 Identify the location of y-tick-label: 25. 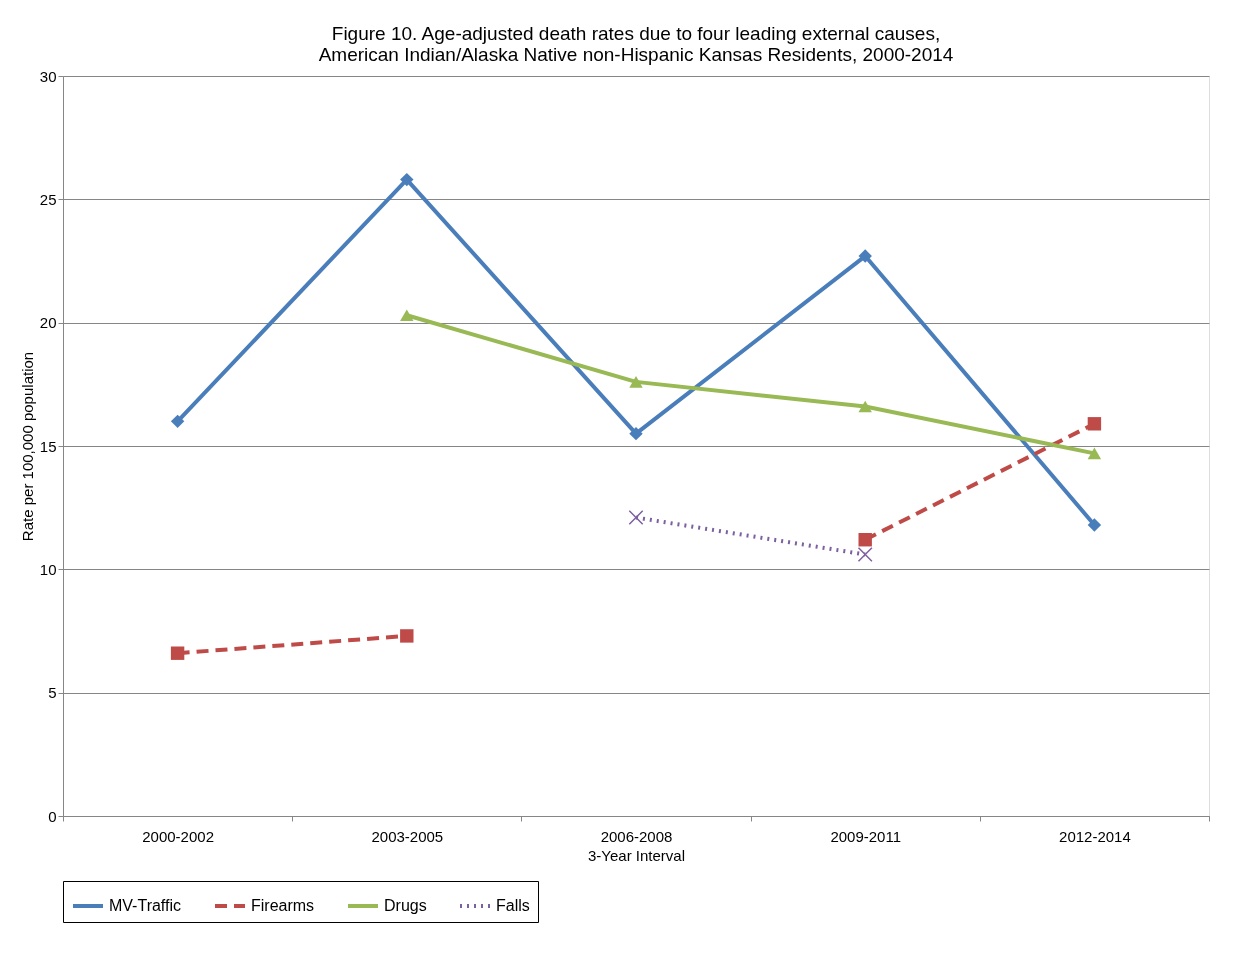
(48, 199).